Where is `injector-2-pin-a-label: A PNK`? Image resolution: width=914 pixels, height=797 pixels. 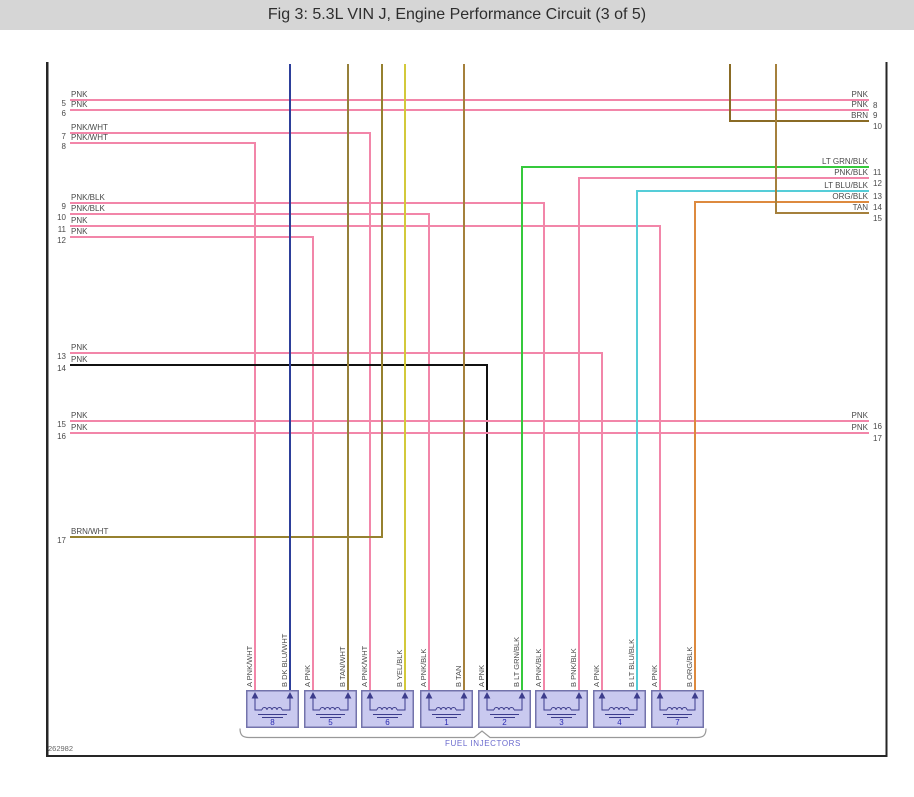 injector-2-pin-a-label: A PNK is located at coordinates (481, 675).